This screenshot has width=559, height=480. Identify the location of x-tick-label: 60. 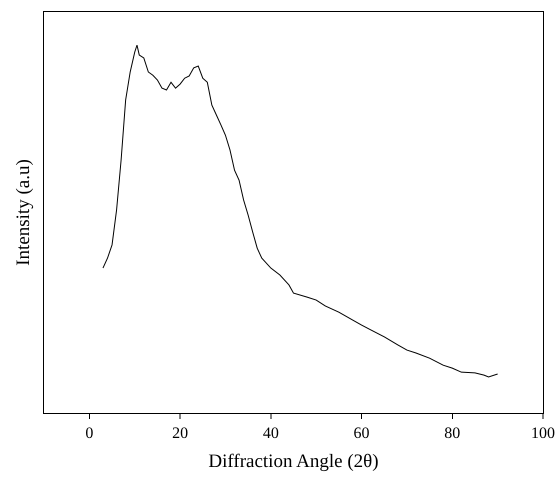
(362, 433).